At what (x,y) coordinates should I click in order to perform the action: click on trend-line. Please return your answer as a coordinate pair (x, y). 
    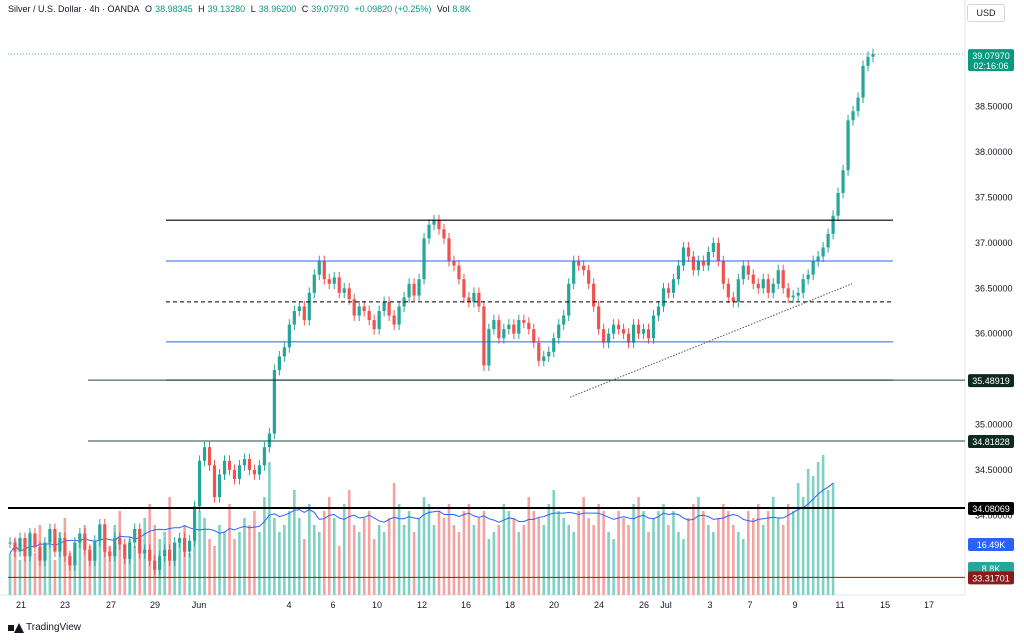
    Looking at the image, I should click on (711, 340).